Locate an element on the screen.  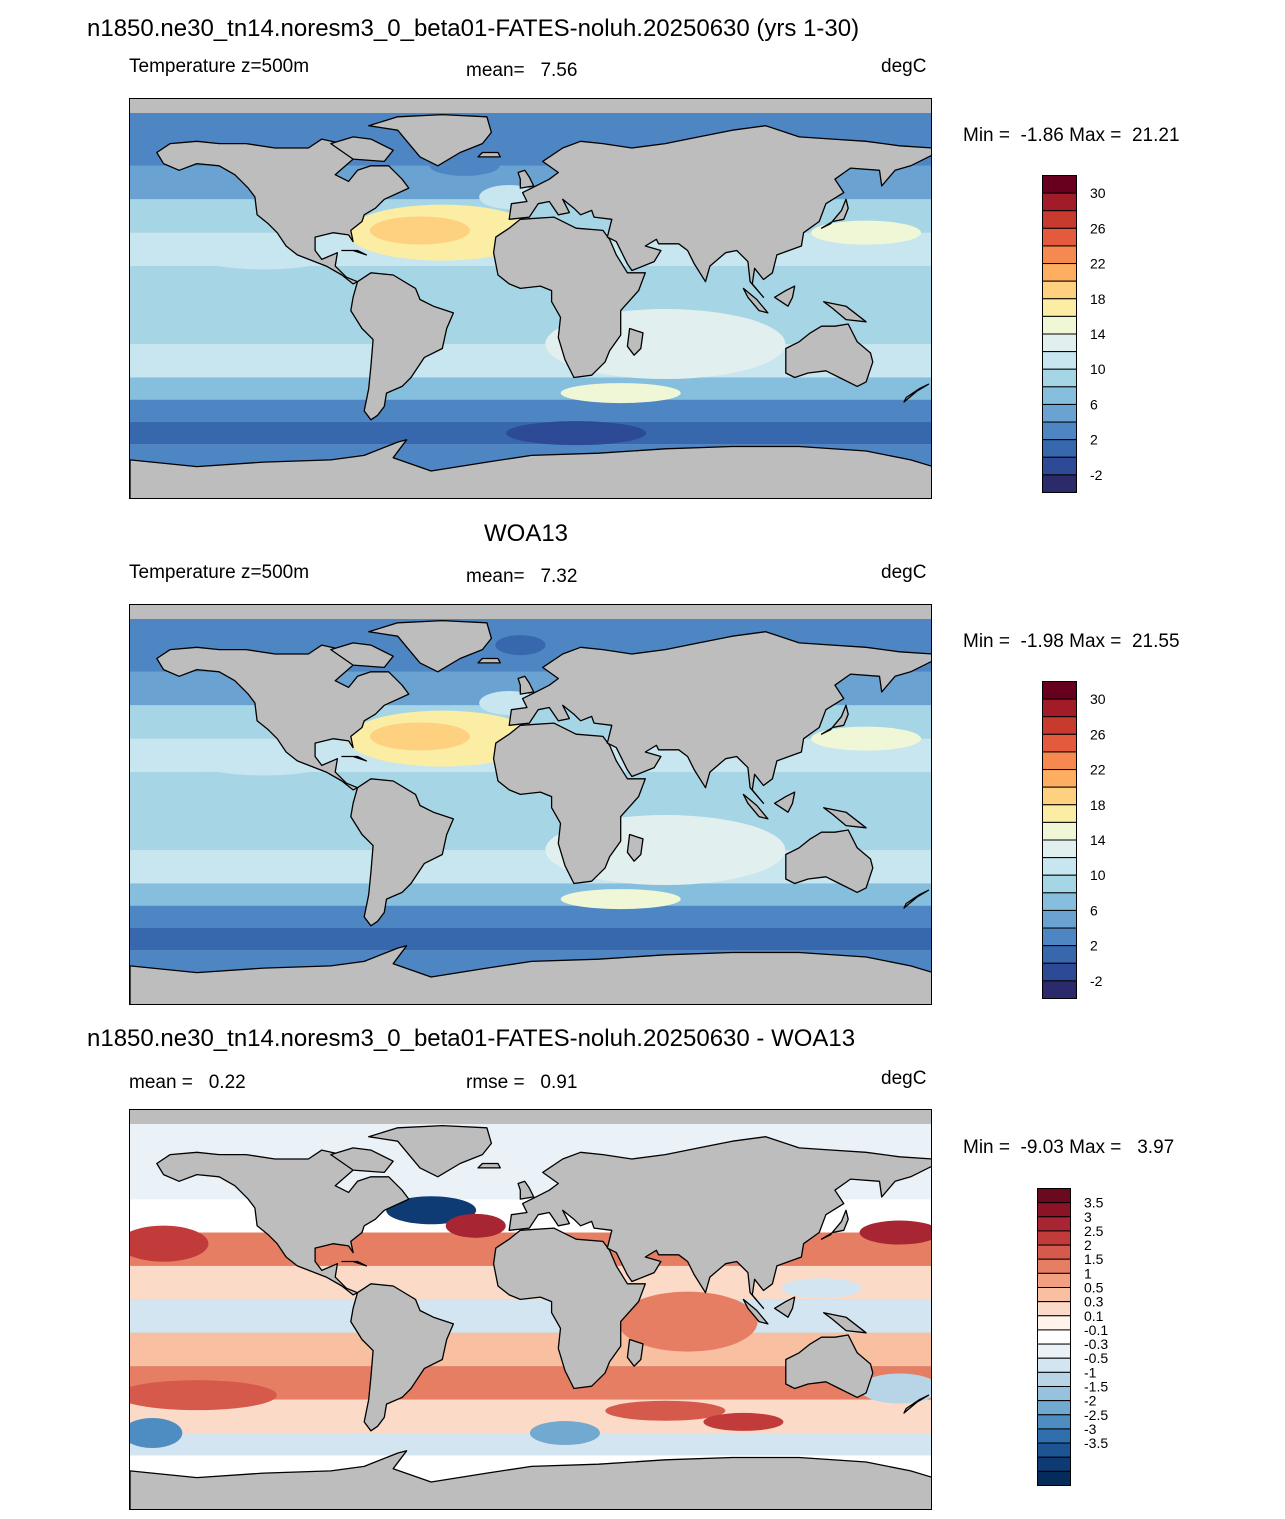
colorbar-tick-label: 2.5 is located at coordinates (1094, 1231).